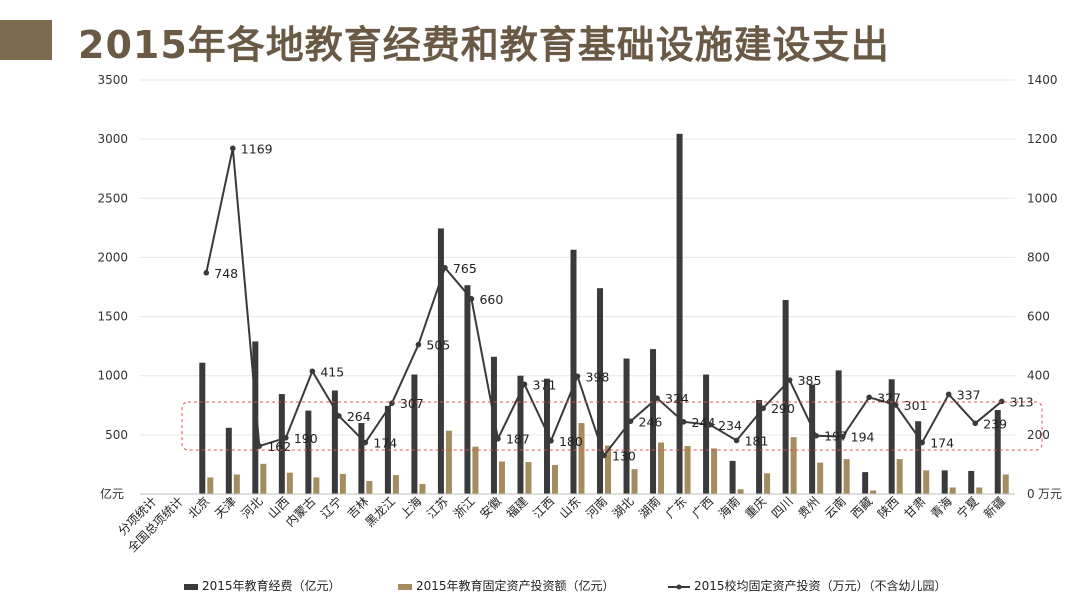 The image size is (1080, 608). Describe the element at coordinates (359, 416) in the screenshot. I see `line-data-label: 264` at that location.